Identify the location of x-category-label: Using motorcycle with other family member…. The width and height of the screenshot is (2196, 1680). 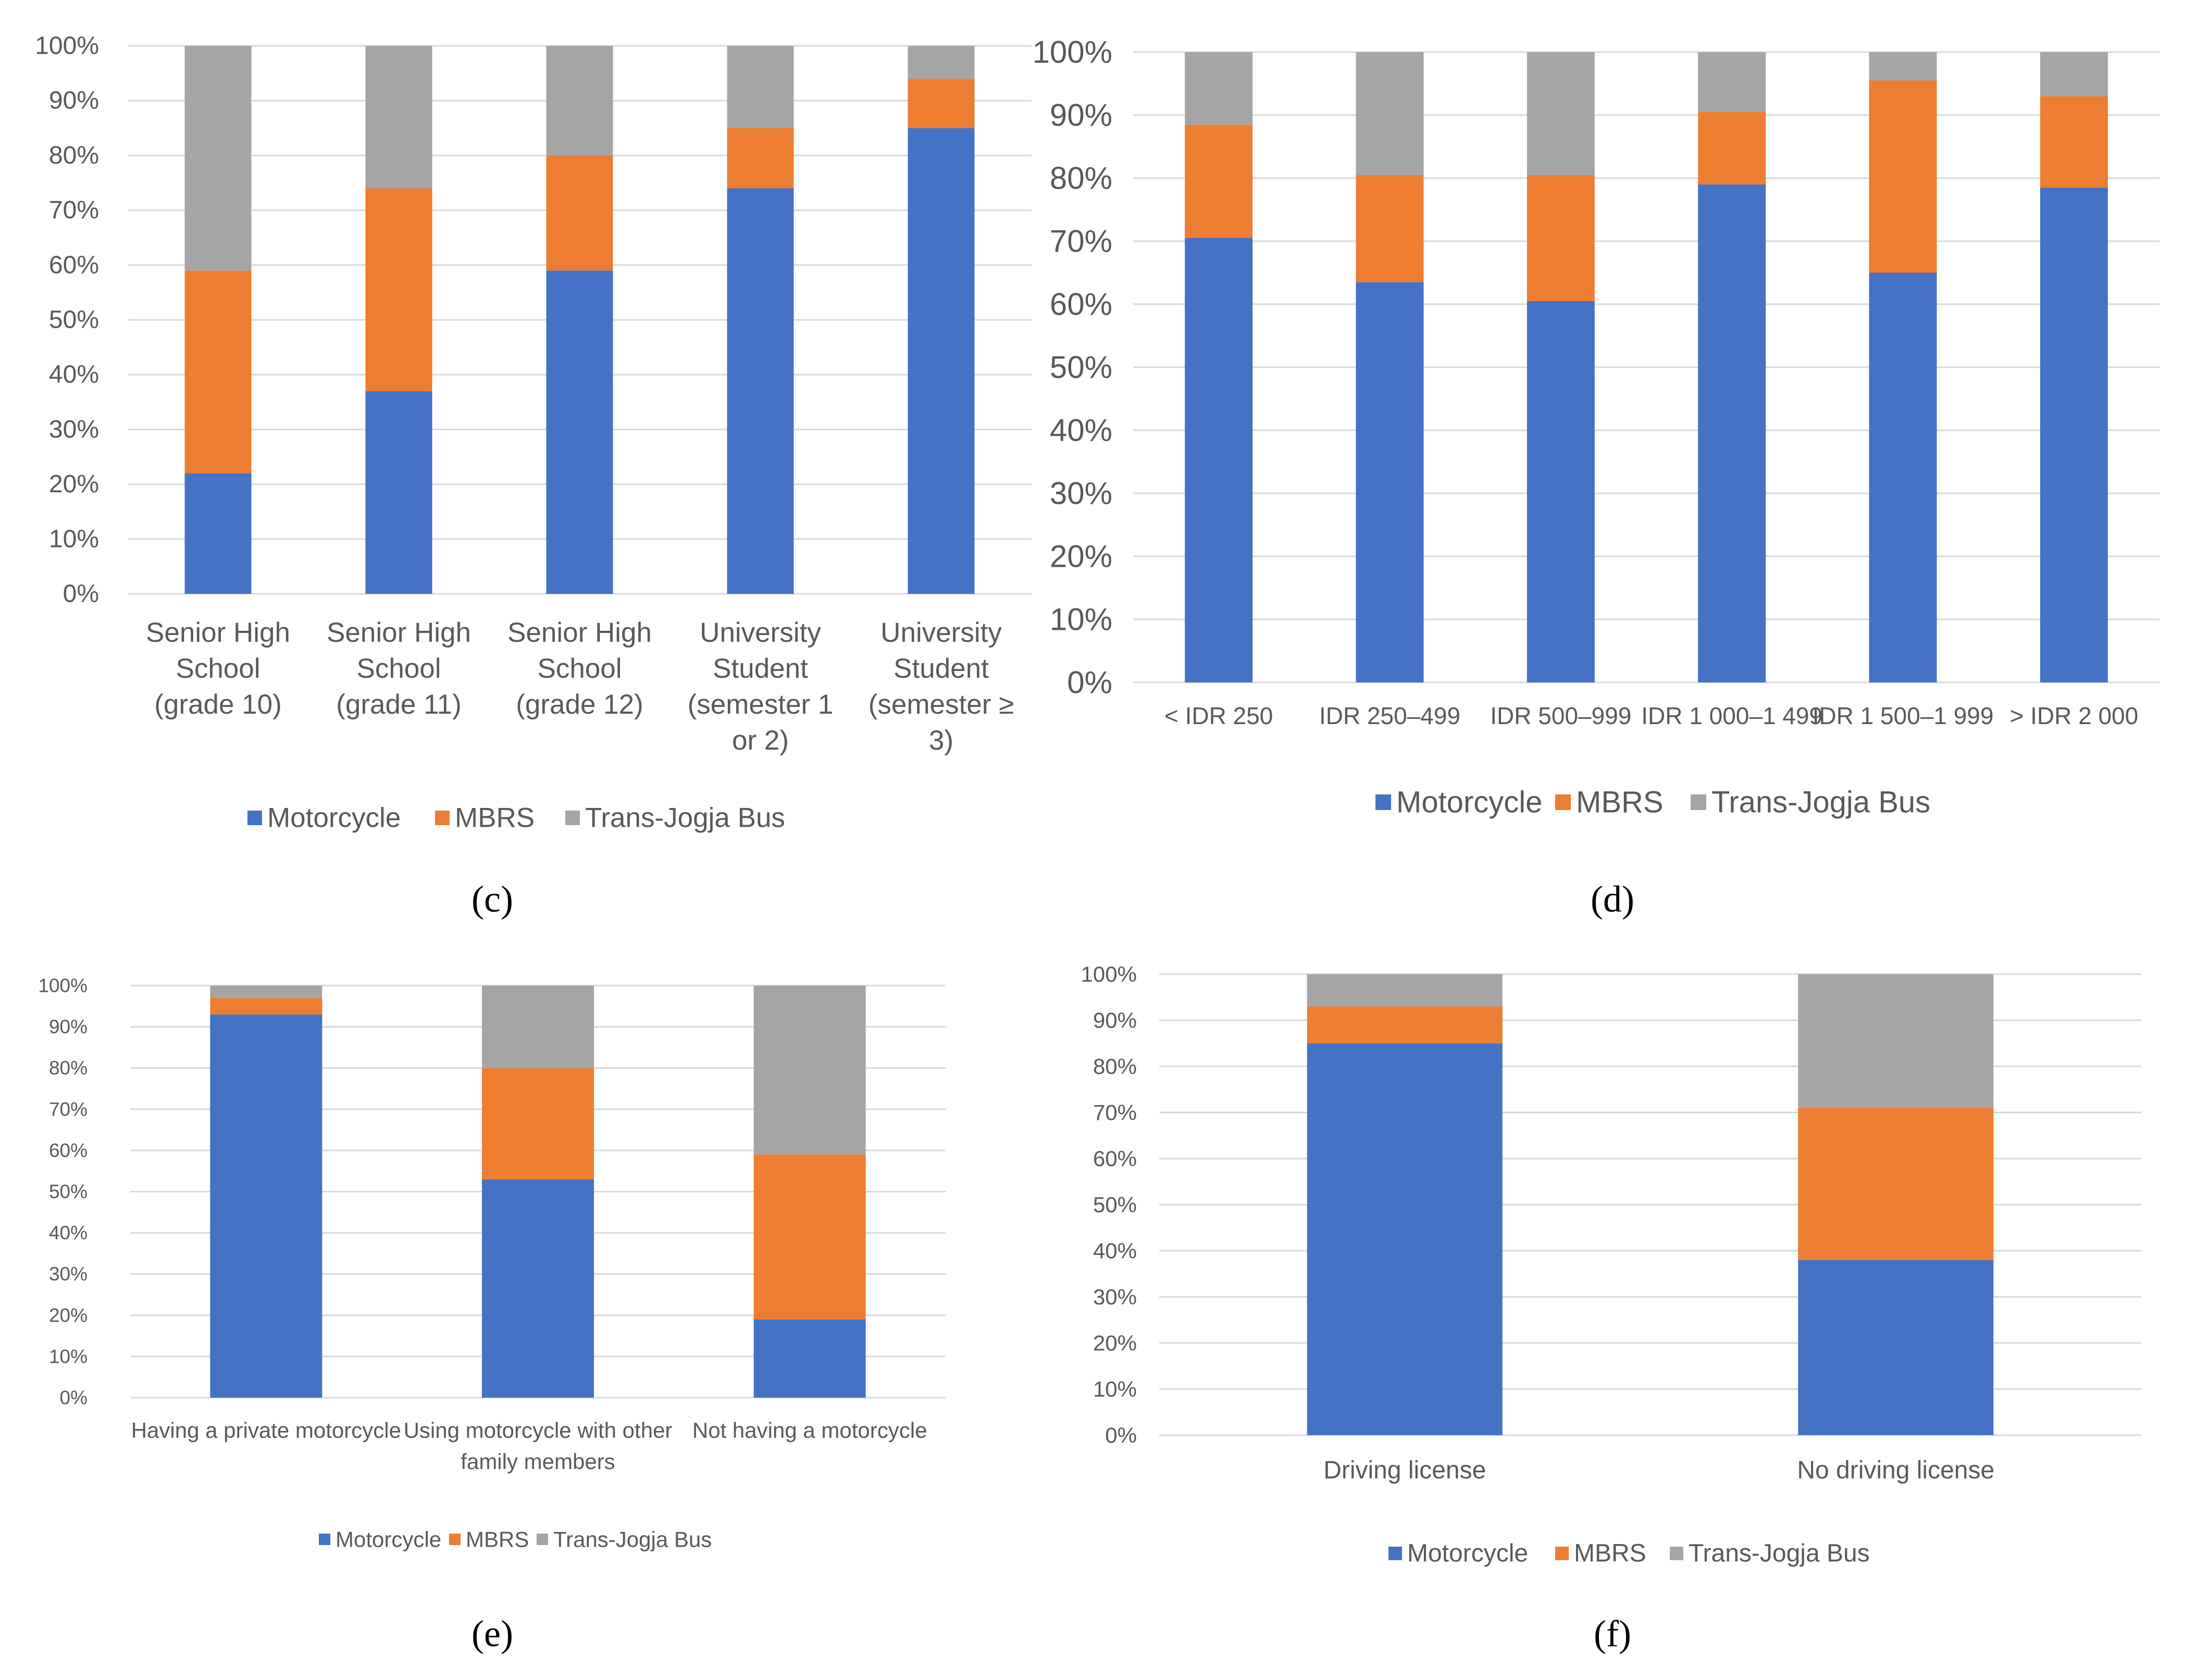
(538, 1446).